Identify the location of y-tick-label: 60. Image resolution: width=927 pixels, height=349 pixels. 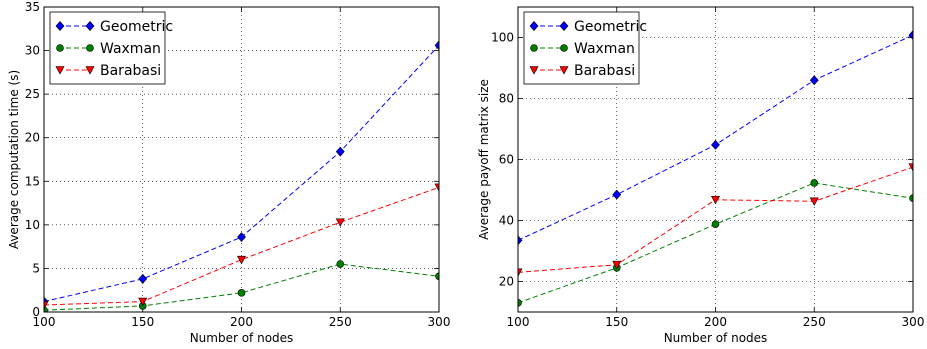
(506, 160).